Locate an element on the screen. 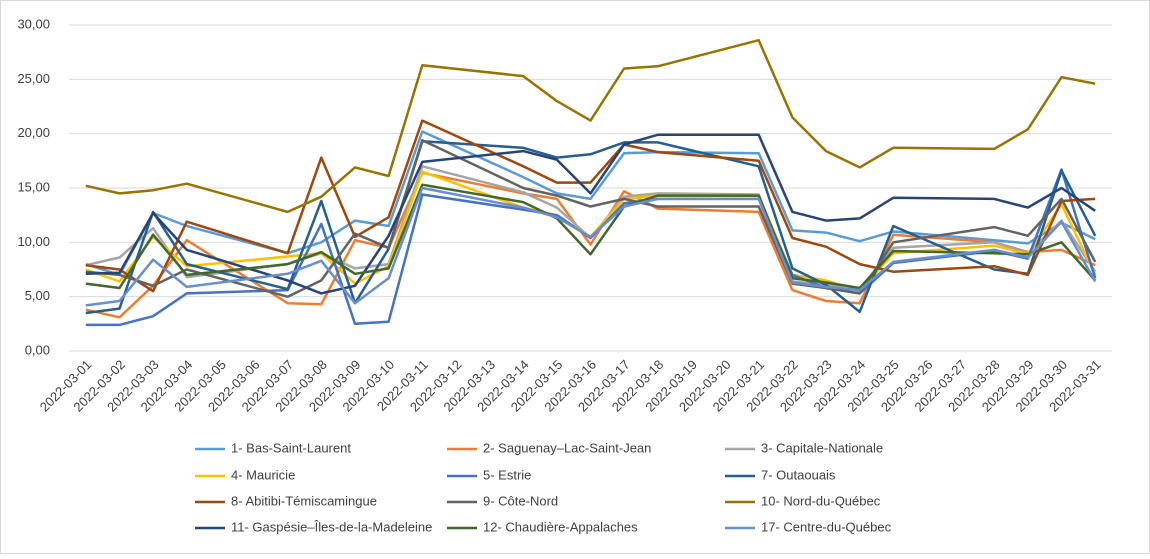  legend-label: 11- Gaspésie–Îles-de-la-Madeleine is located at coordinates (331, 526).